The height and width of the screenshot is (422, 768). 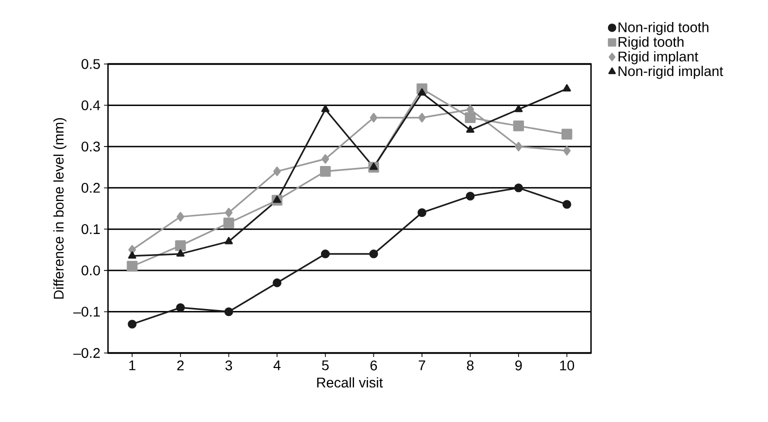 What do you see at coordinates (180, 365) in the screenshot?
I see `x-tick-label: 2` at bounding box center [180, 365].